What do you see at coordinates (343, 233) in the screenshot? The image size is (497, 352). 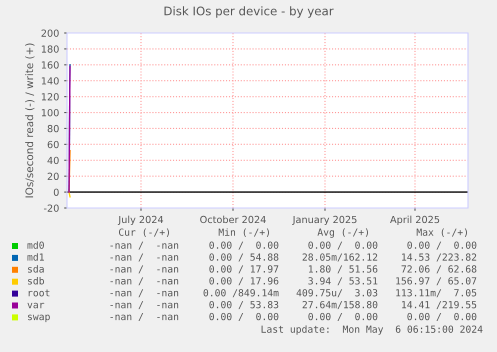 I see `text: Avg (-/+)` at bounding box center [343, 233].